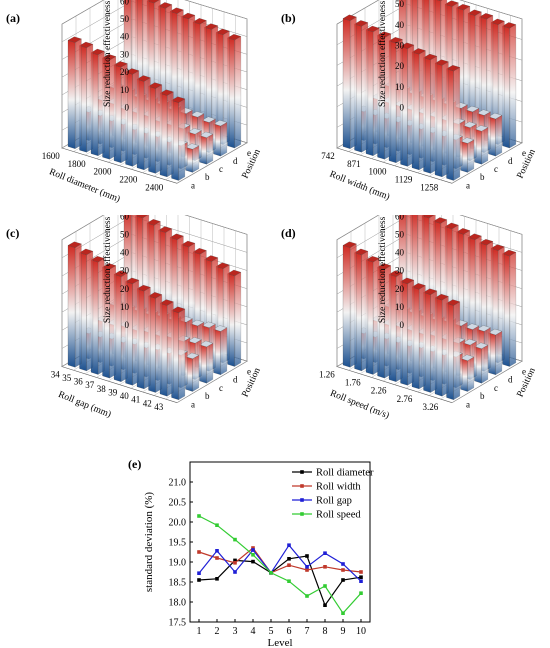 This screenshot has height=648, width=550. Describe the element at coordinates (178, 503) in the screenshot. I see `y-tick-label: 20.5` at that location.